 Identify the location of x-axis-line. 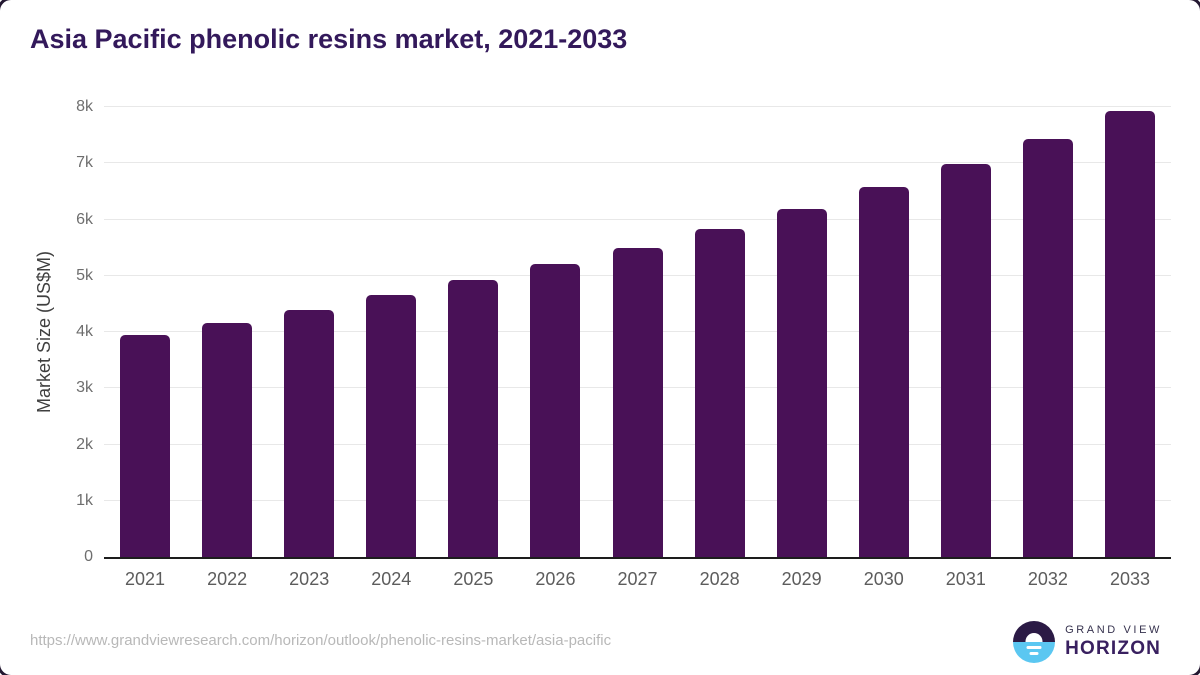
(637, 558).